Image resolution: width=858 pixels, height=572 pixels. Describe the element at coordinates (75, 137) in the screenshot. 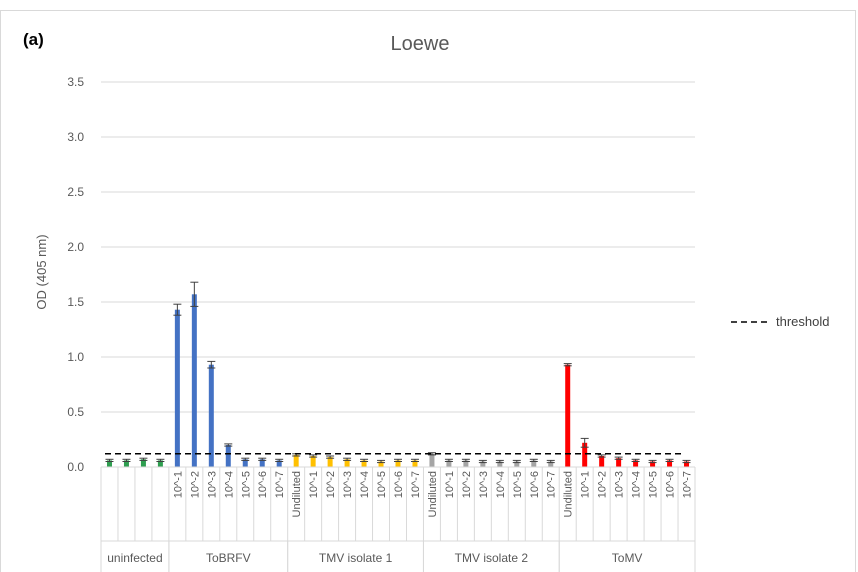

I see `y-tick-label: 3.0` at that location.